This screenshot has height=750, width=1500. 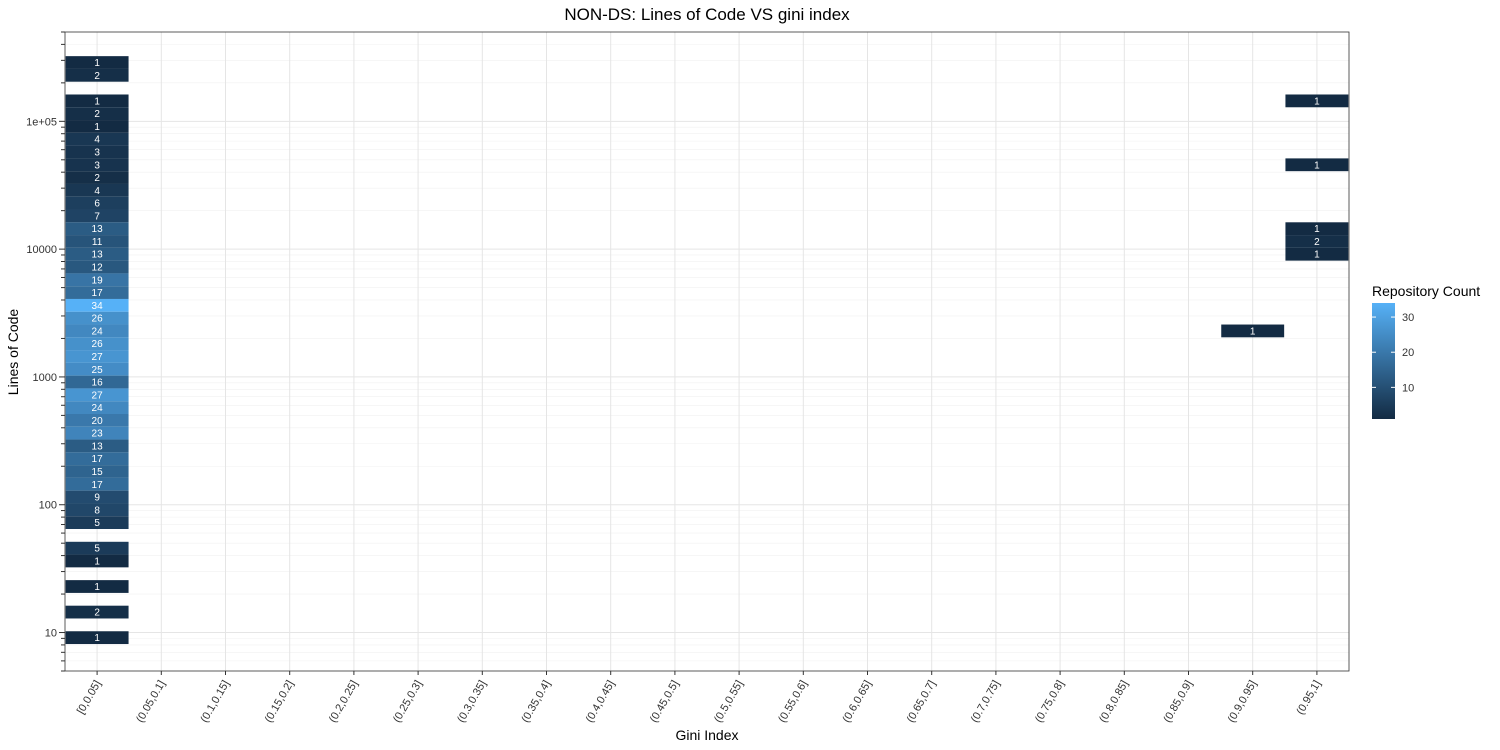 What do you see at coordinates (97, 242) in the screenshot?
I see `cell-count-label: 11` at bounding box center [97, 242].